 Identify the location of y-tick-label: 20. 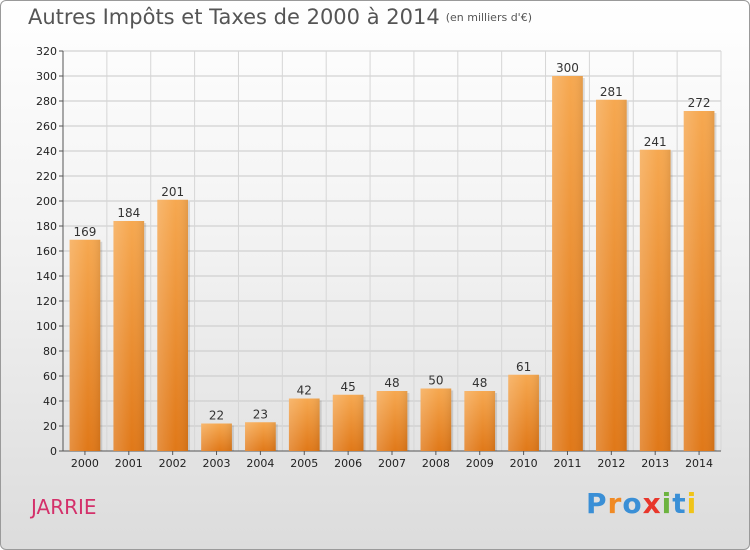
(50, 426).